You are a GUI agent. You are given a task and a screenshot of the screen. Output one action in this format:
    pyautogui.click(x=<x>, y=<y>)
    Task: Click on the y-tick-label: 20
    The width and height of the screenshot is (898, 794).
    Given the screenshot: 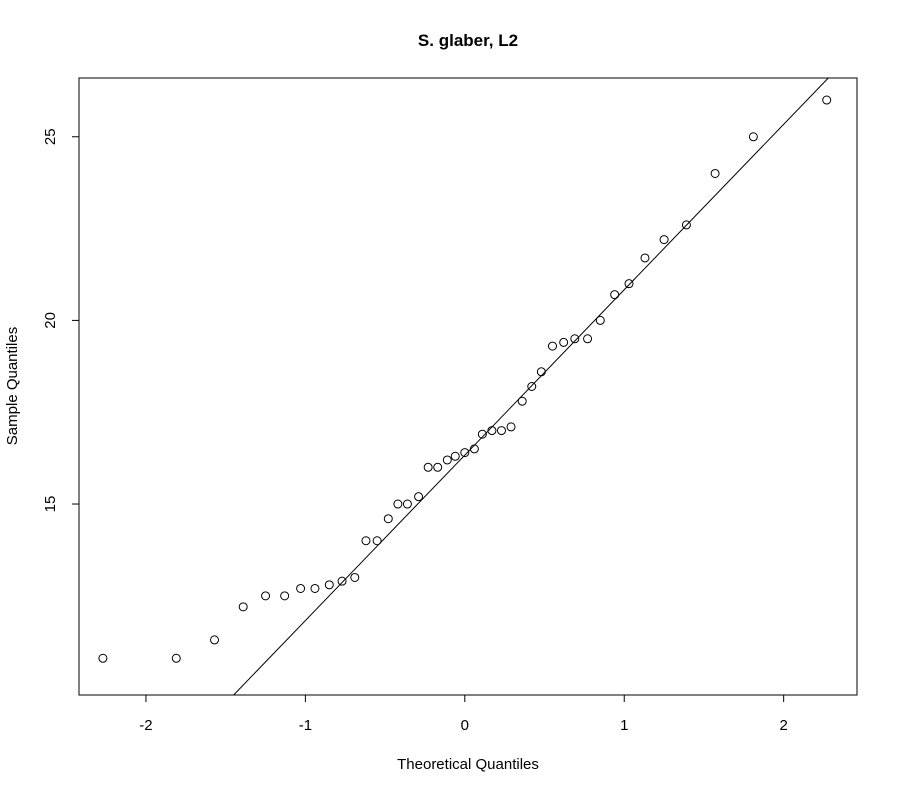 What is the action you would take?
    pyautogui.click(x=50, y=320)
    